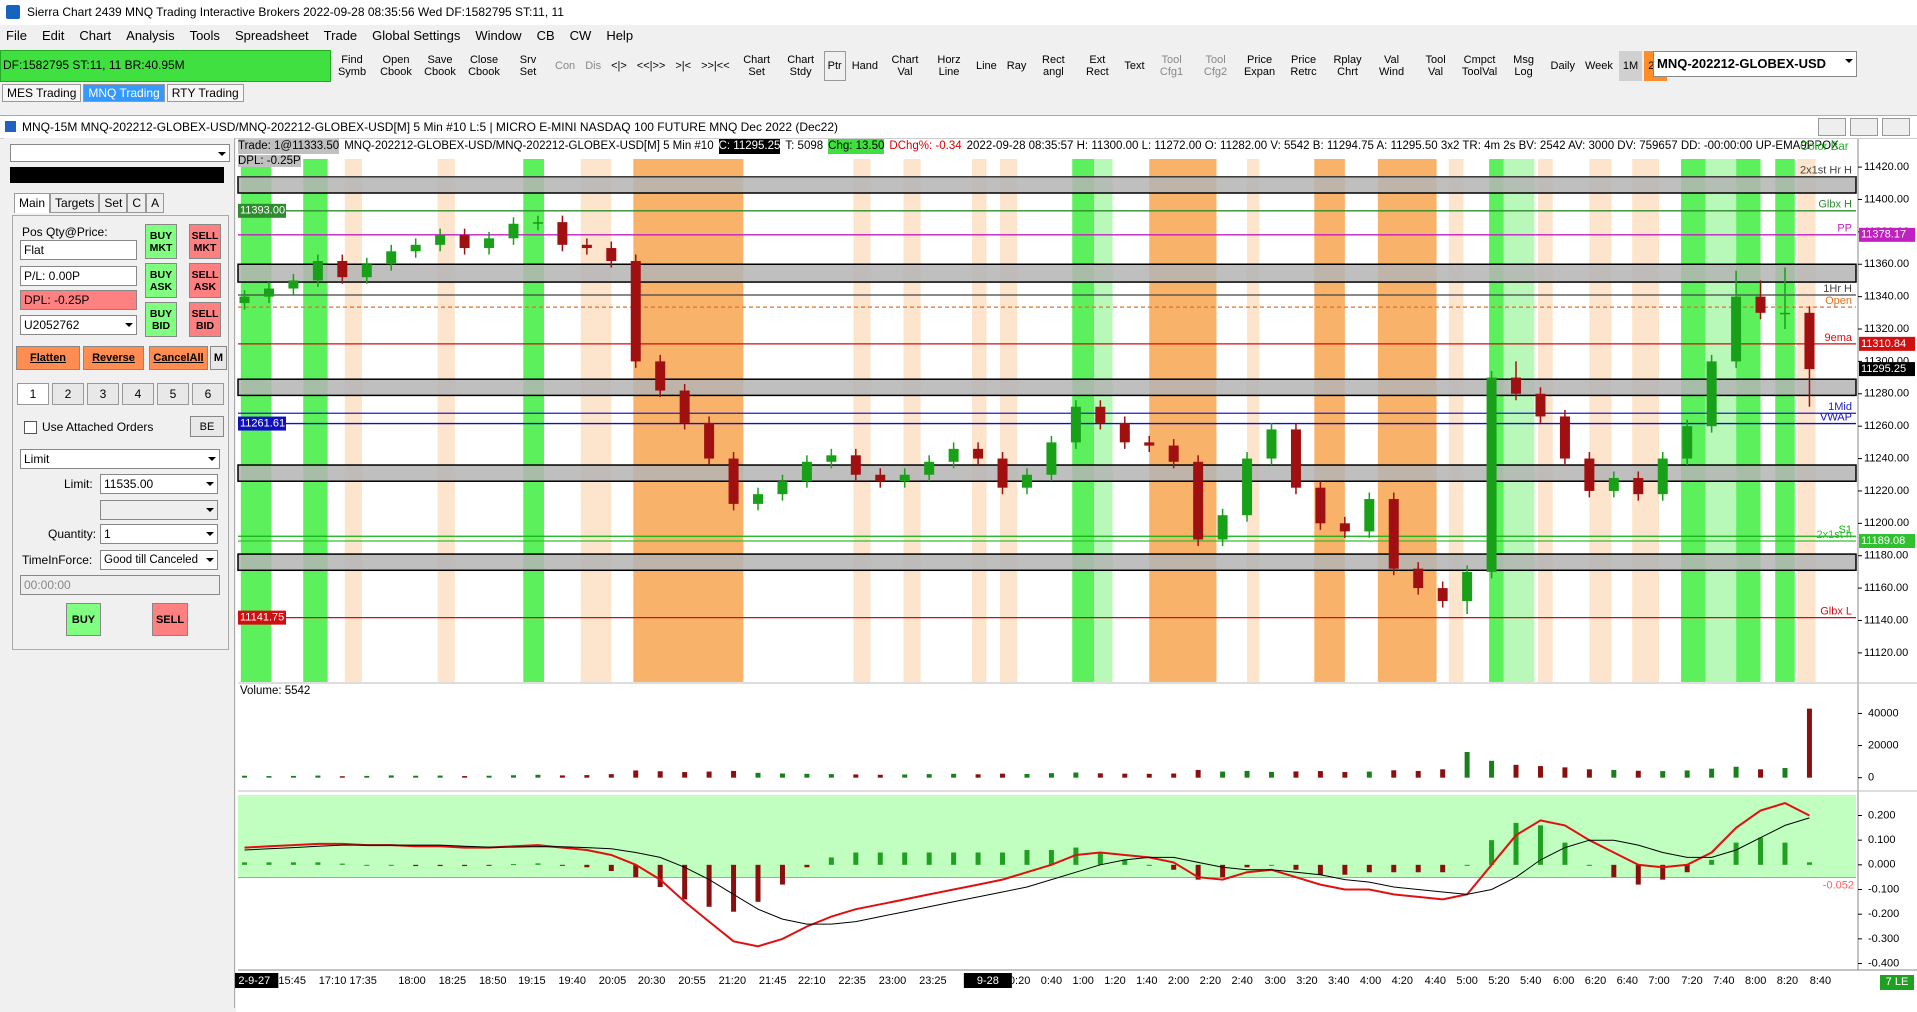 Image resolution: width=1917 pixels, height=1012 pixels. Describe the element at coordinates (1479, 66) in the screenshot. I see `toolbar-button: Cmpct ToolVal` at that location.